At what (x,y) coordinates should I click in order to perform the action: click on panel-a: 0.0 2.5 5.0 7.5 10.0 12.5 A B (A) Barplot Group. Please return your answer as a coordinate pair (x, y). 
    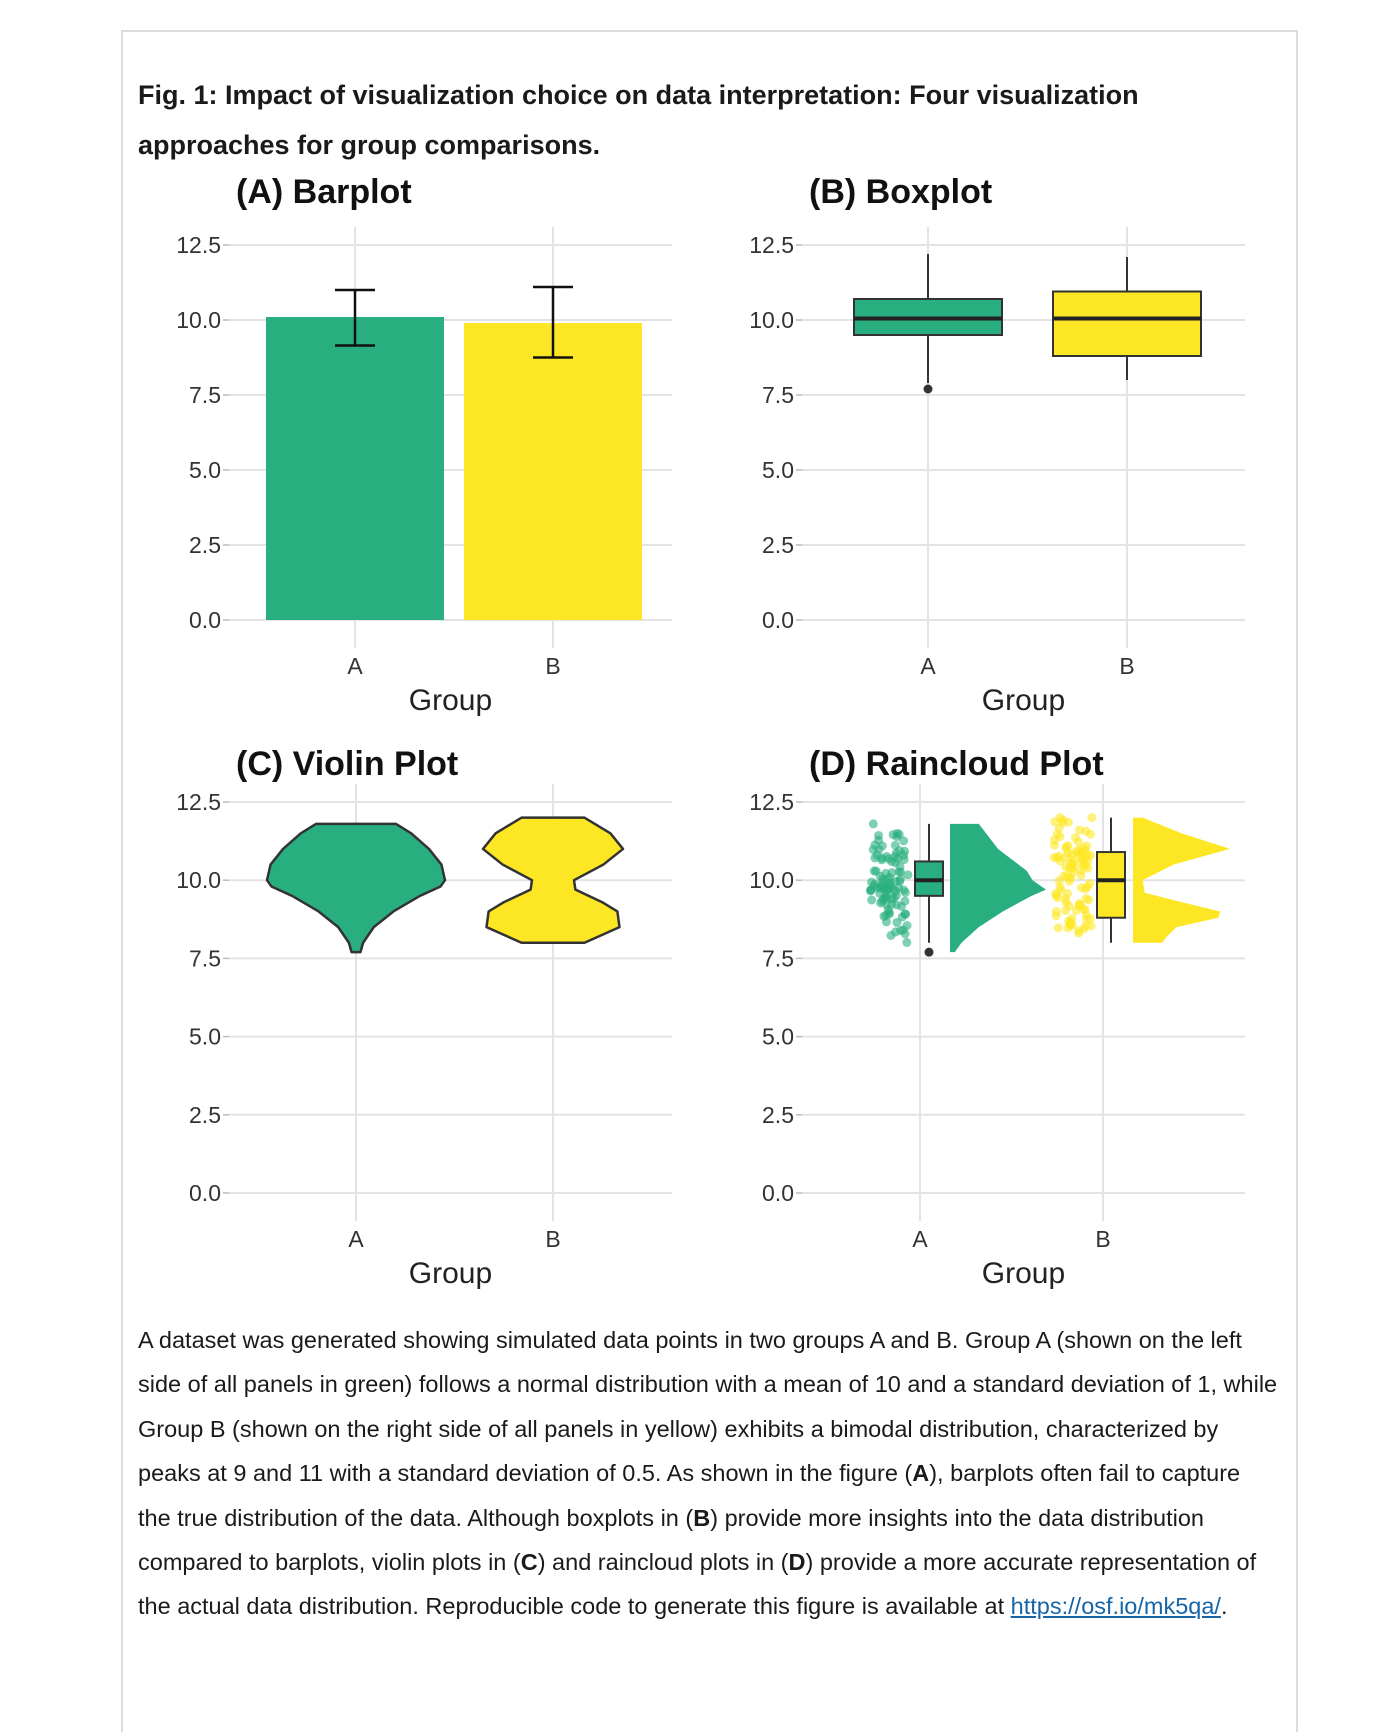
    Looking at the image, I should click on (424, 445).